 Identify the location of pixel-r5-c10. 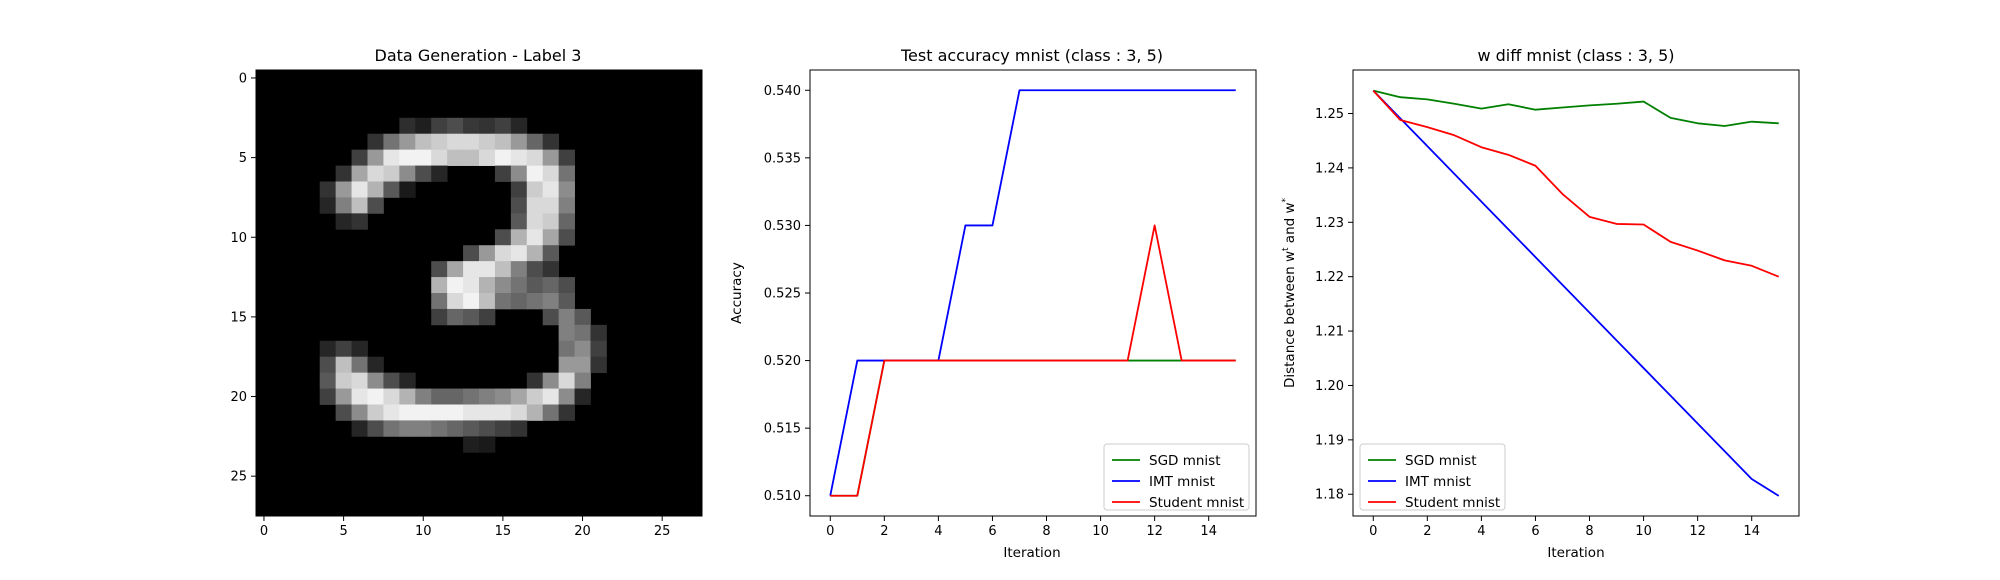
(423, 157).